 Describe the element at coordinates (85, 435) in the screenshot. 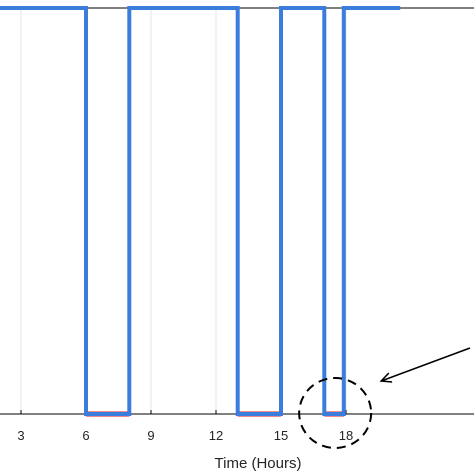

I see `x-tick-label-6: 6` at that location.